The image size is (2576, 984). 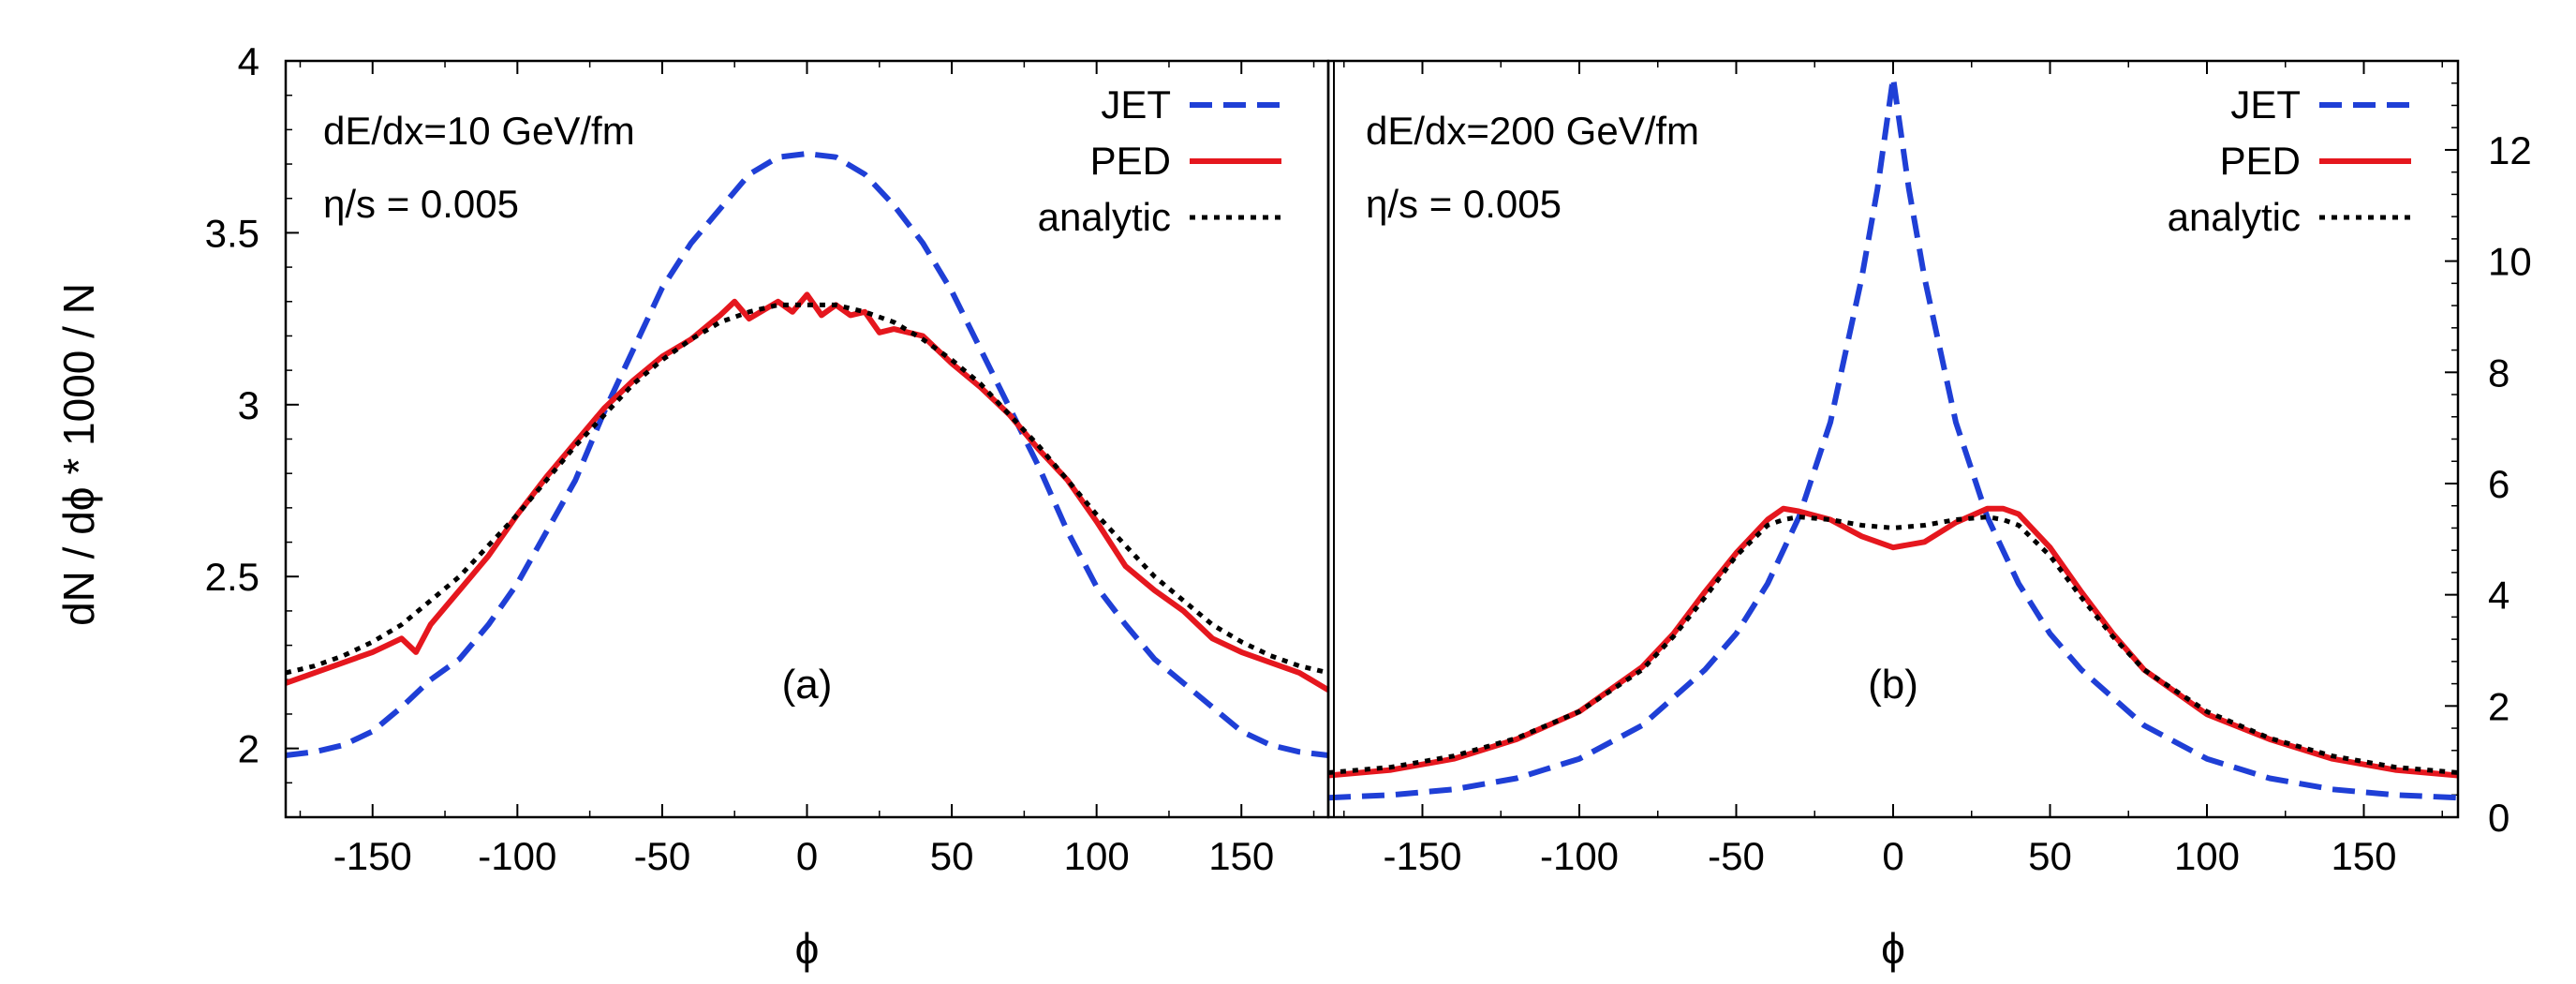 I want to click on x-tick-label-b: 150, so click(x=2364, y=856).